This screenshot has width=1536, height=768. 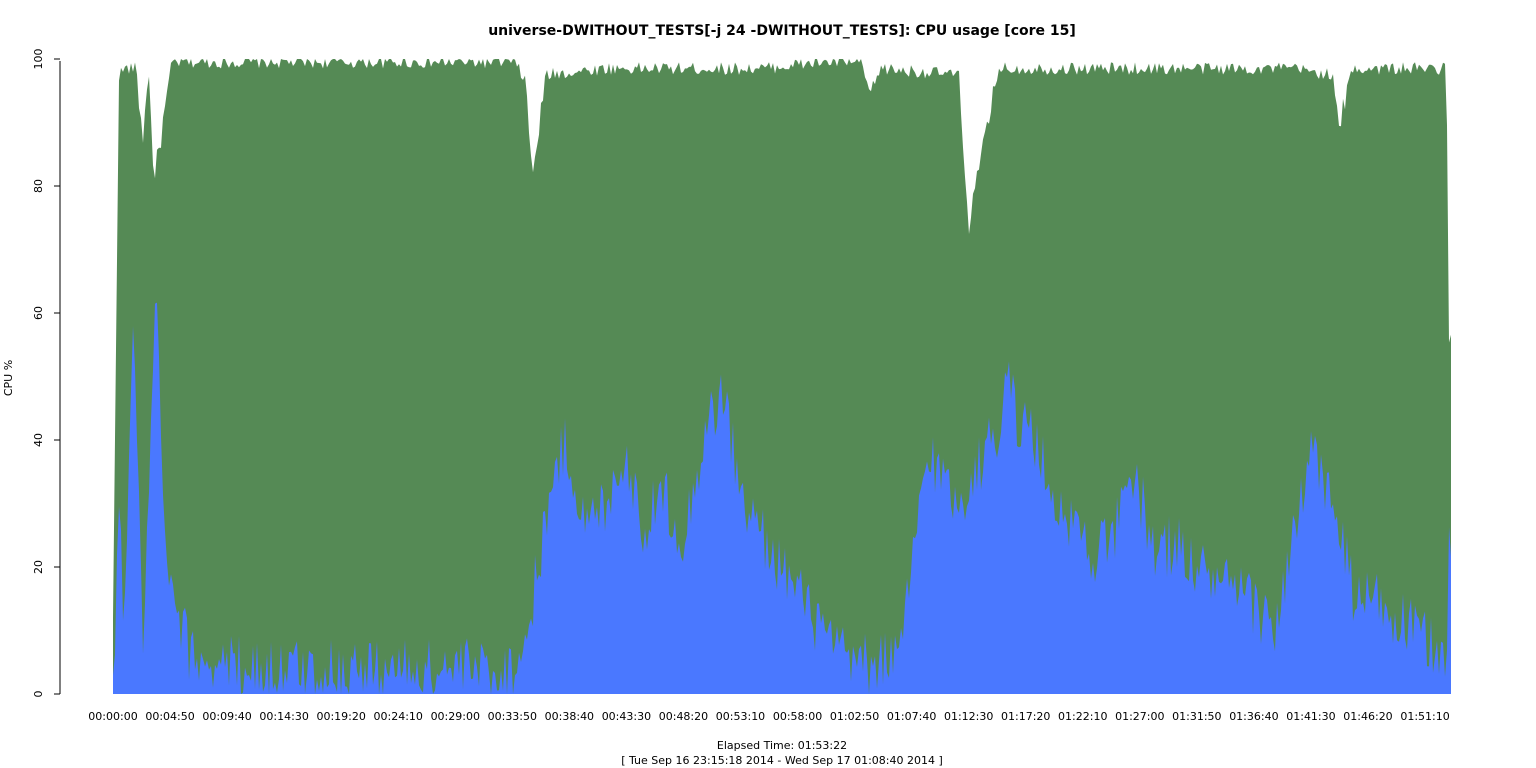 I want to click on x-tick-label: 01:41:30, so click(x=1310, y=716).